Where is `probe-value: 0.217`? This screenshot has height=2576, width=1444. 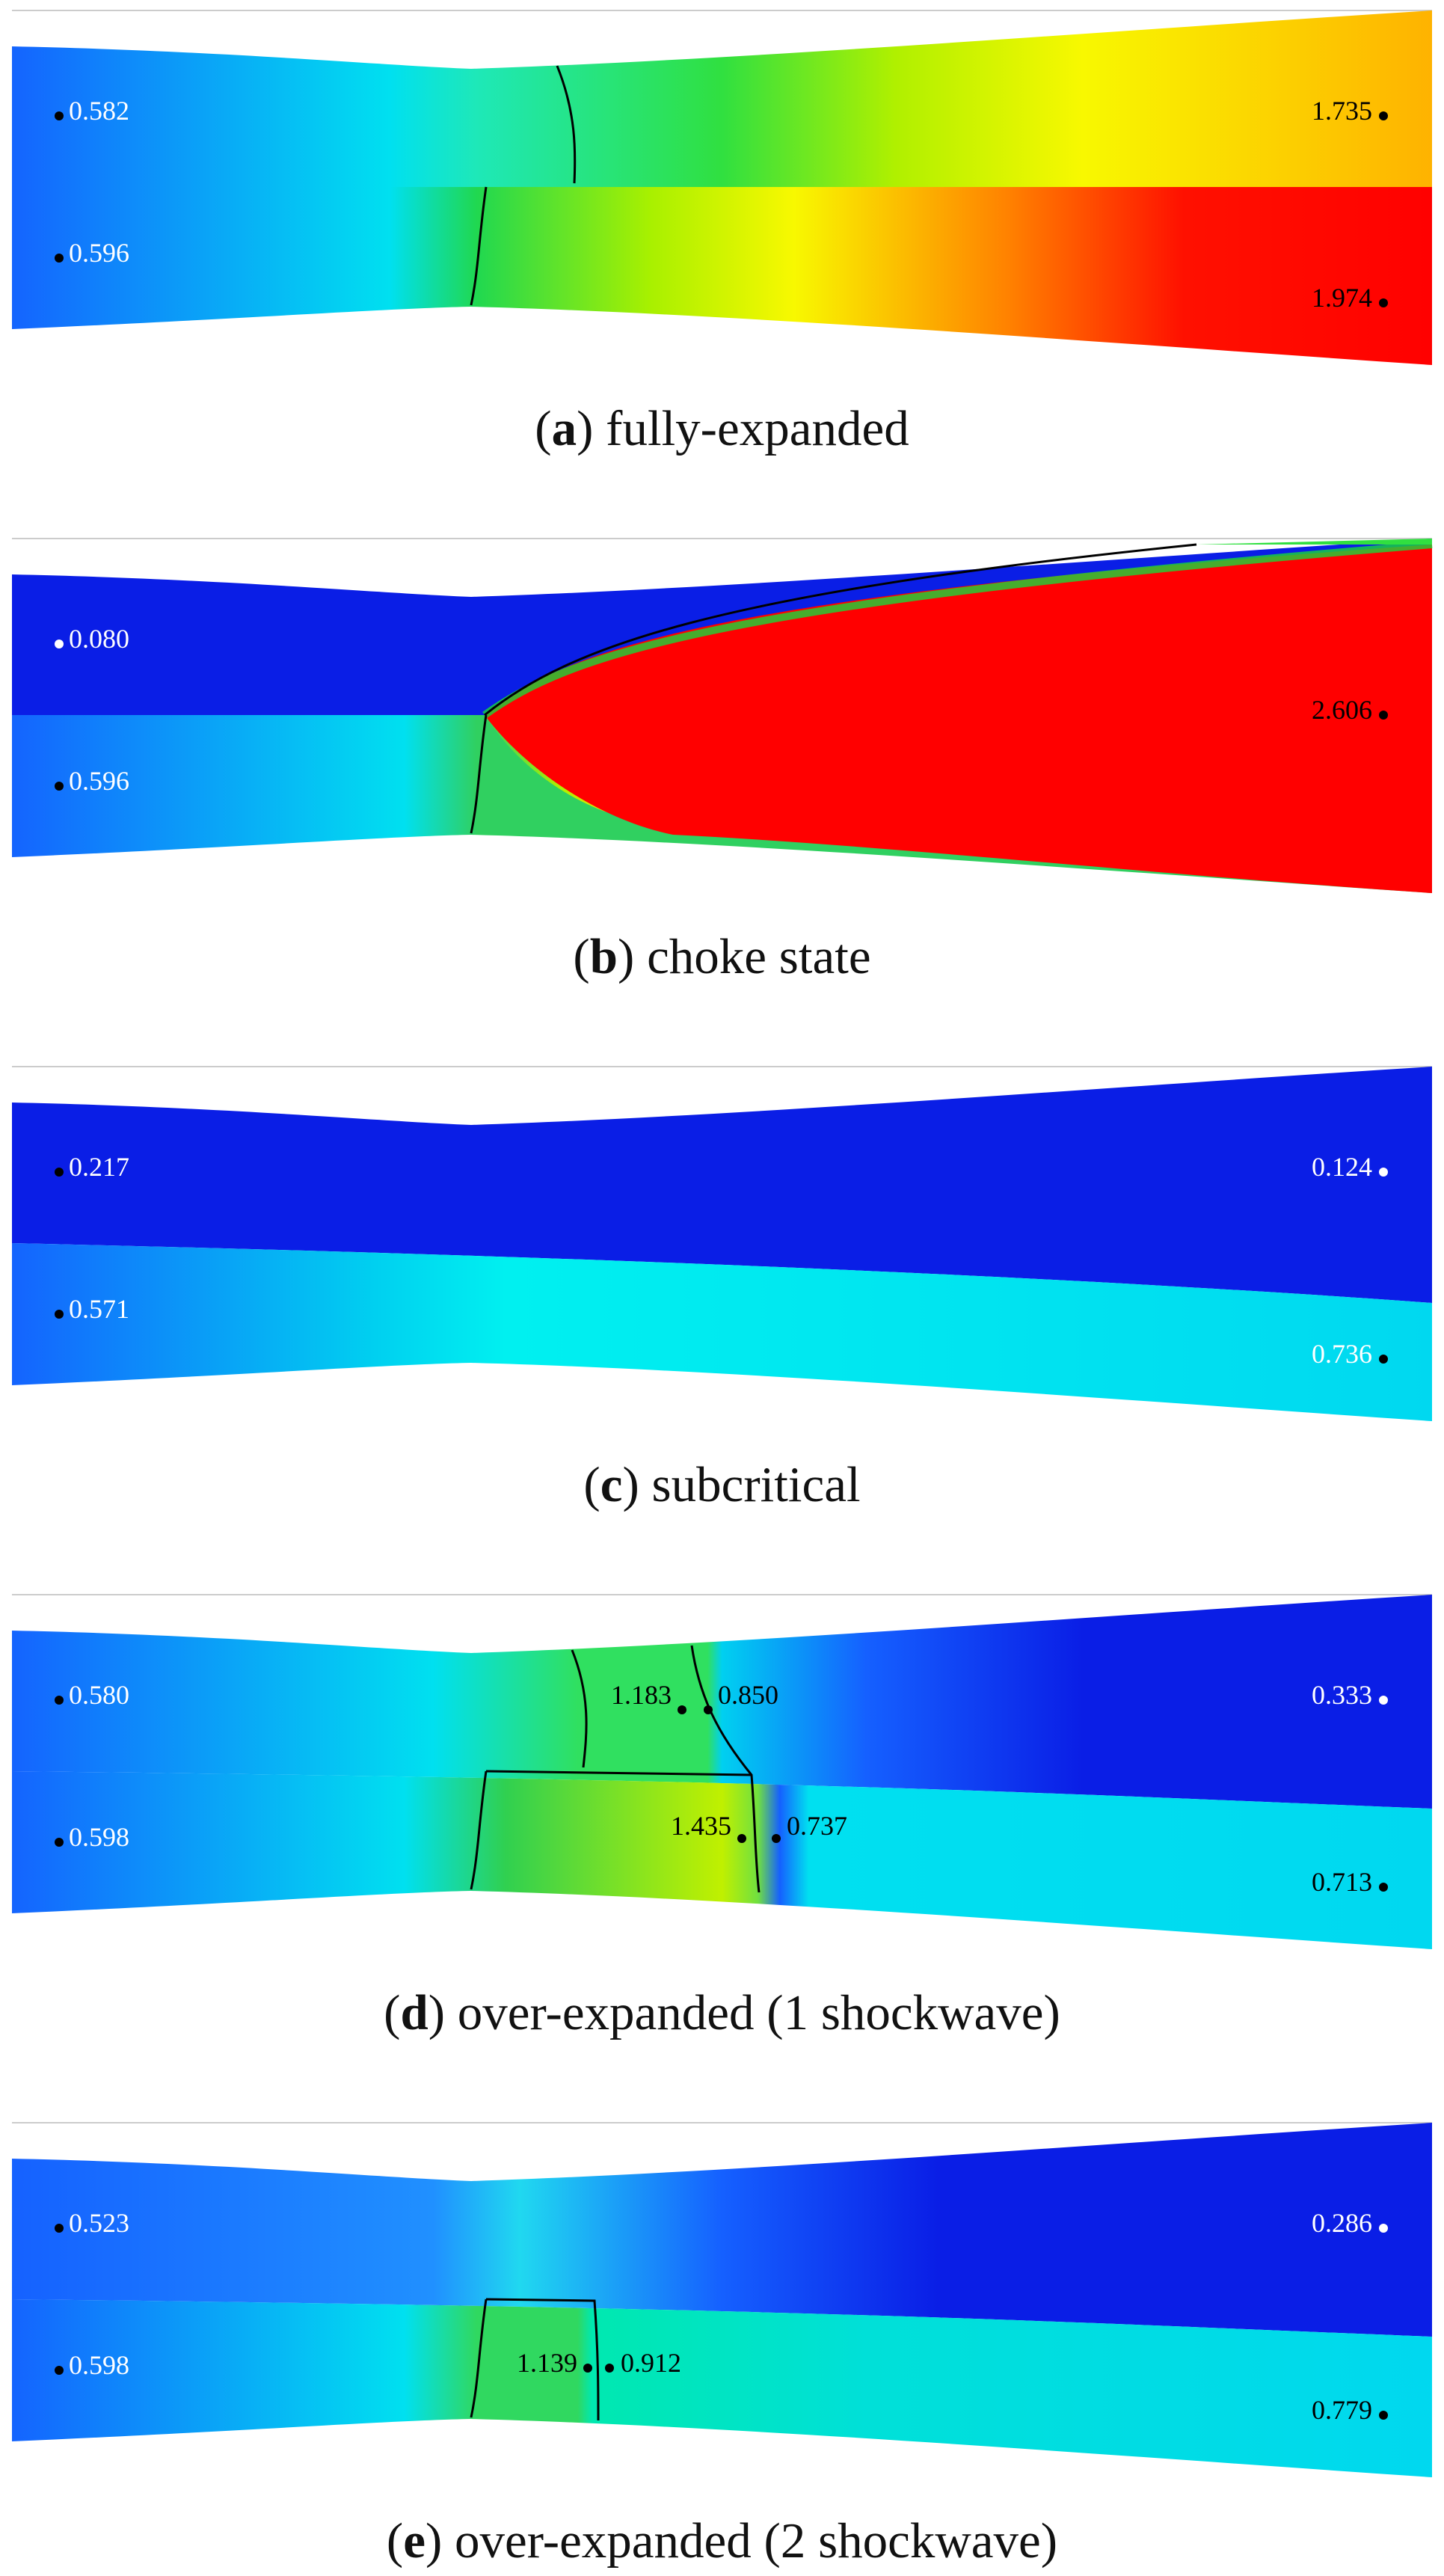 probe-value: 0.217 is located at coordinates (99, 1167).